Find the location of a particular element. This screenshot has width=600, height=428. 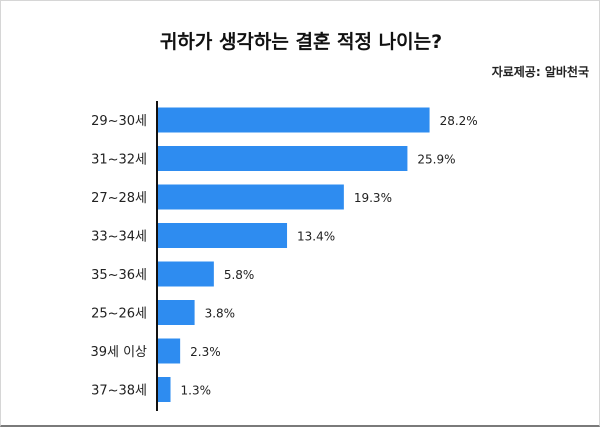

category-label: 39세 이상 is located at coordinates (118, 352).